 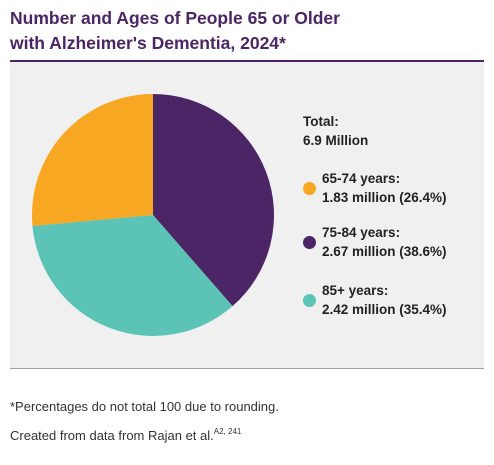 What do you see at coordinates (247, 61) in the screenshot?
I see `title-divider` at bounding box center [247, 61].